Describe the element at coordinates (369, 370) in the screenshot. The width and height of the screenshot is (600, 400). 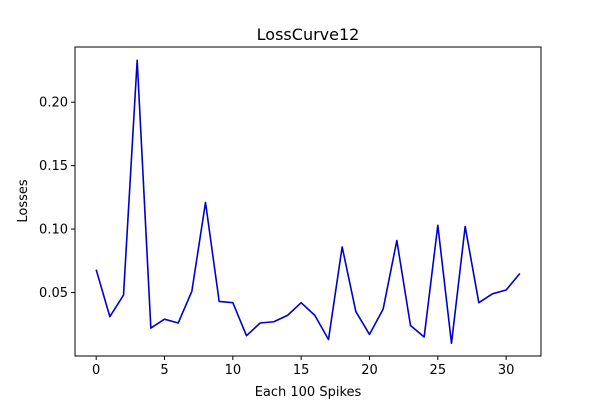
I see `x-tick-label: 20` at that location.